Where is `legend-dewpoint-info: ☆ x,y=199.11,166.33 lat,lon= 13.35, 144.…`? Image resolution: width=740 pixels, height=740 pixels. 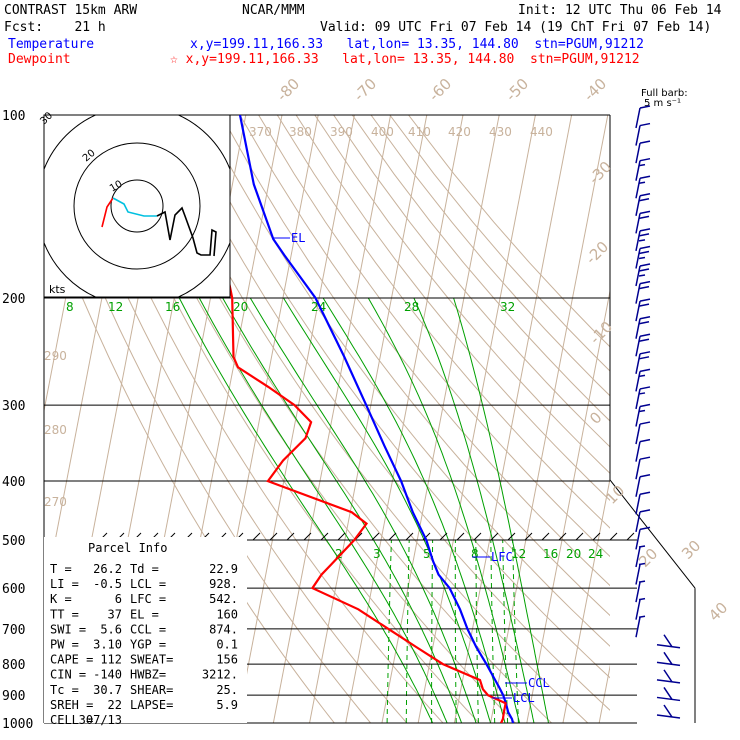
legend-dewpoint-info: ☆ x,y=199.11,166.33 lat,lon= 13.35, 144.… is located at coordinates (405, 59).